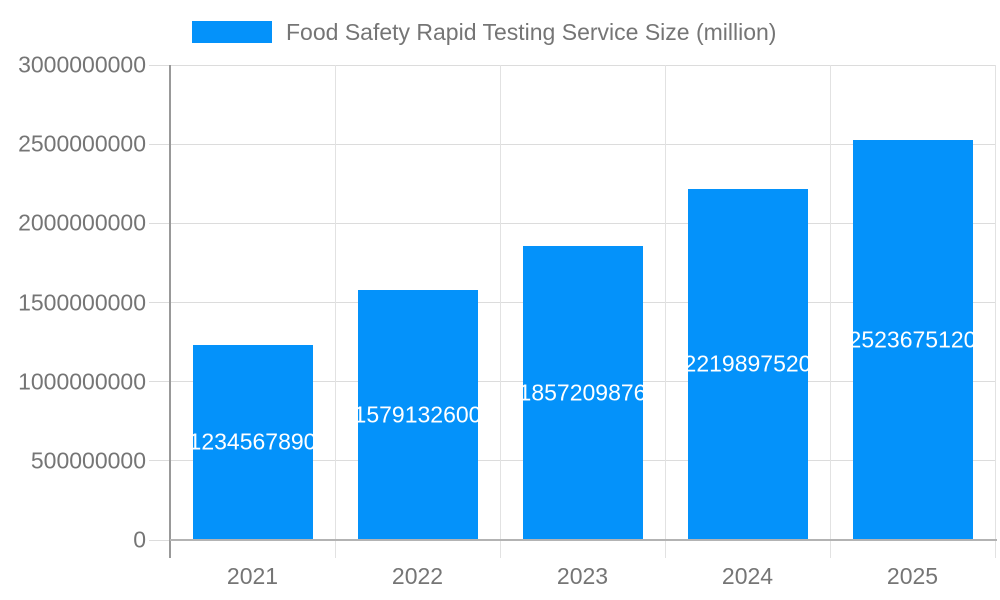  I want to click on bar-value-label: 1234567890, so click(252, 441).